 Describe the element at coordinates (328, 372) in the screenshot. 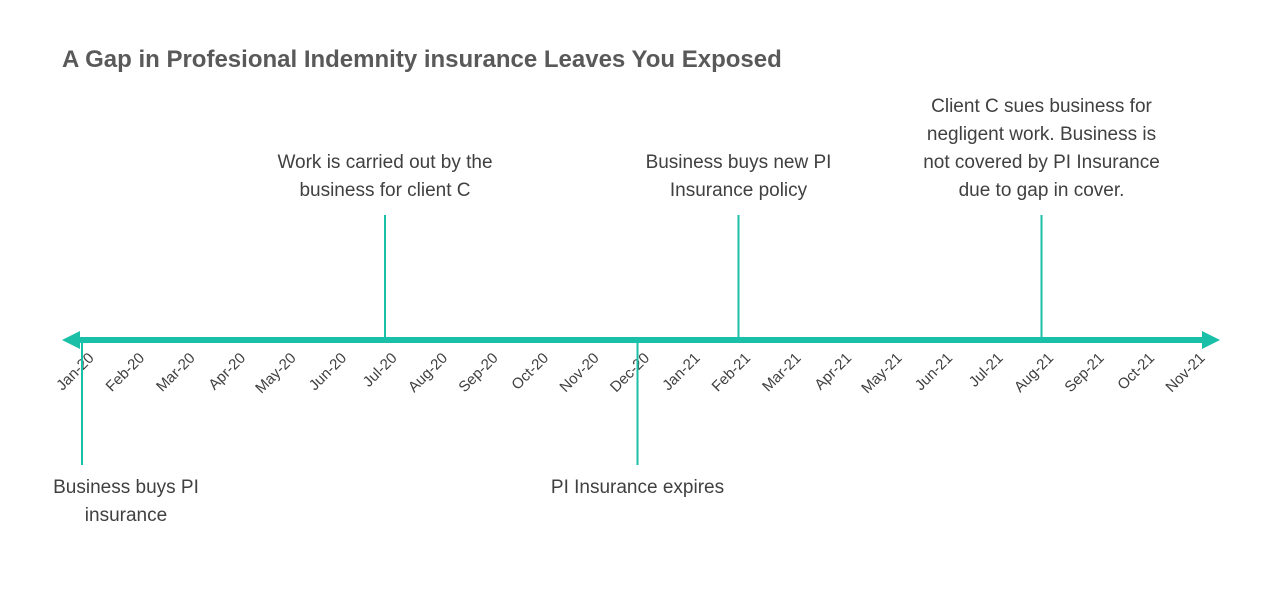

I see `month-tick-label: Jun-20` at that location.